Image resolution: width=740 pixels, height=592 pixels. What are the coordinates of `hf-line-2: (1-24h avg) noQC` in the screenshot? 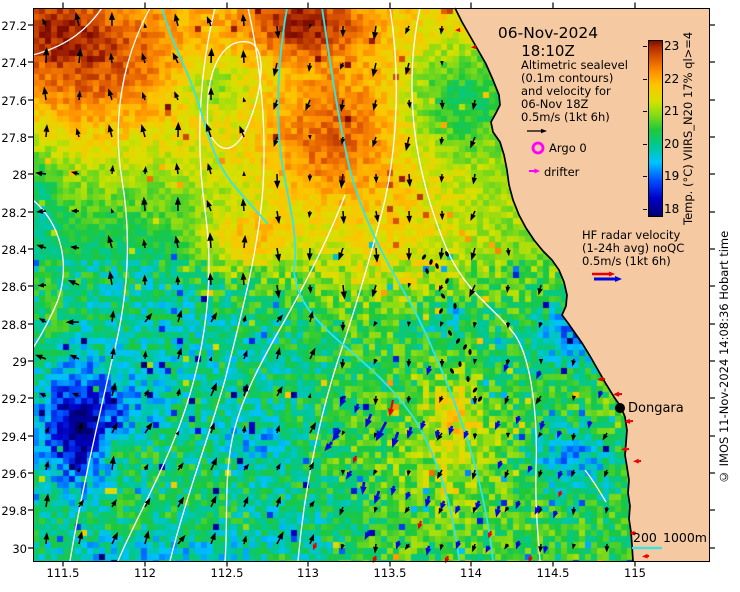 It's located at (633, 248).